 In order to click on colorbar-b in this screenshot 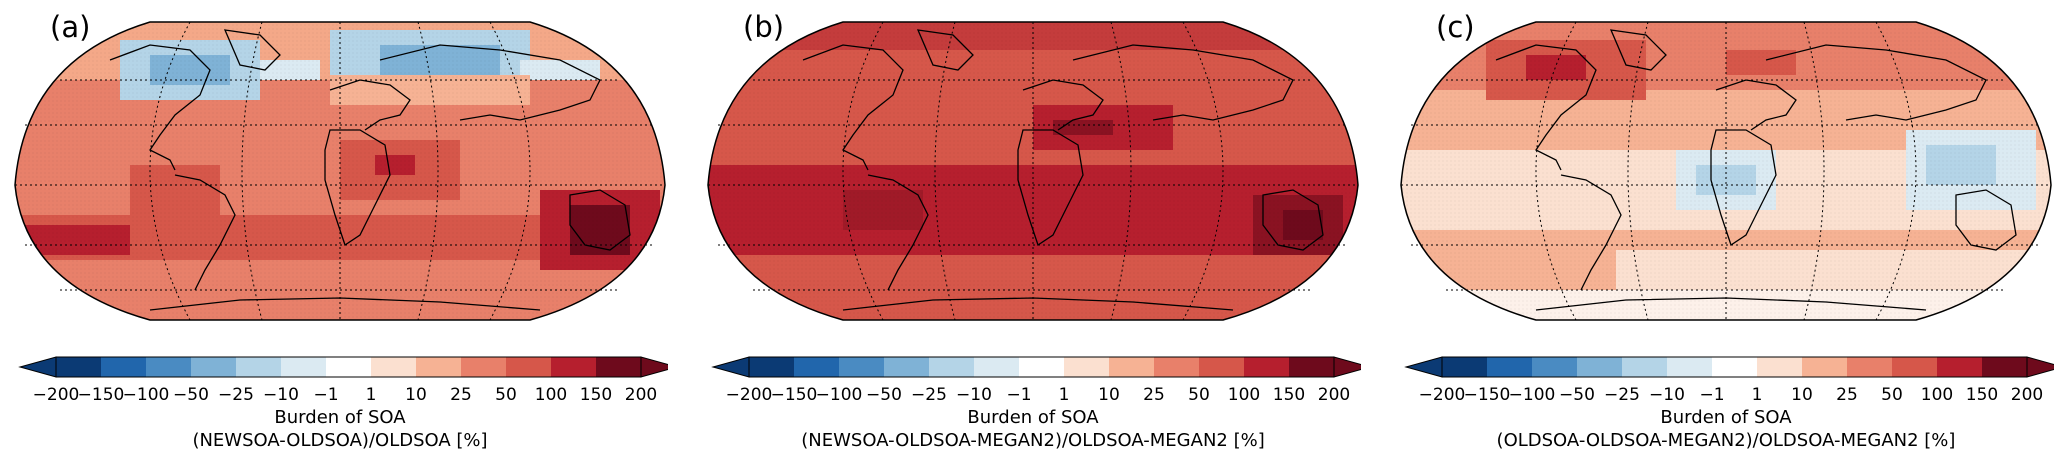, I will do `click(1036, 367)`.